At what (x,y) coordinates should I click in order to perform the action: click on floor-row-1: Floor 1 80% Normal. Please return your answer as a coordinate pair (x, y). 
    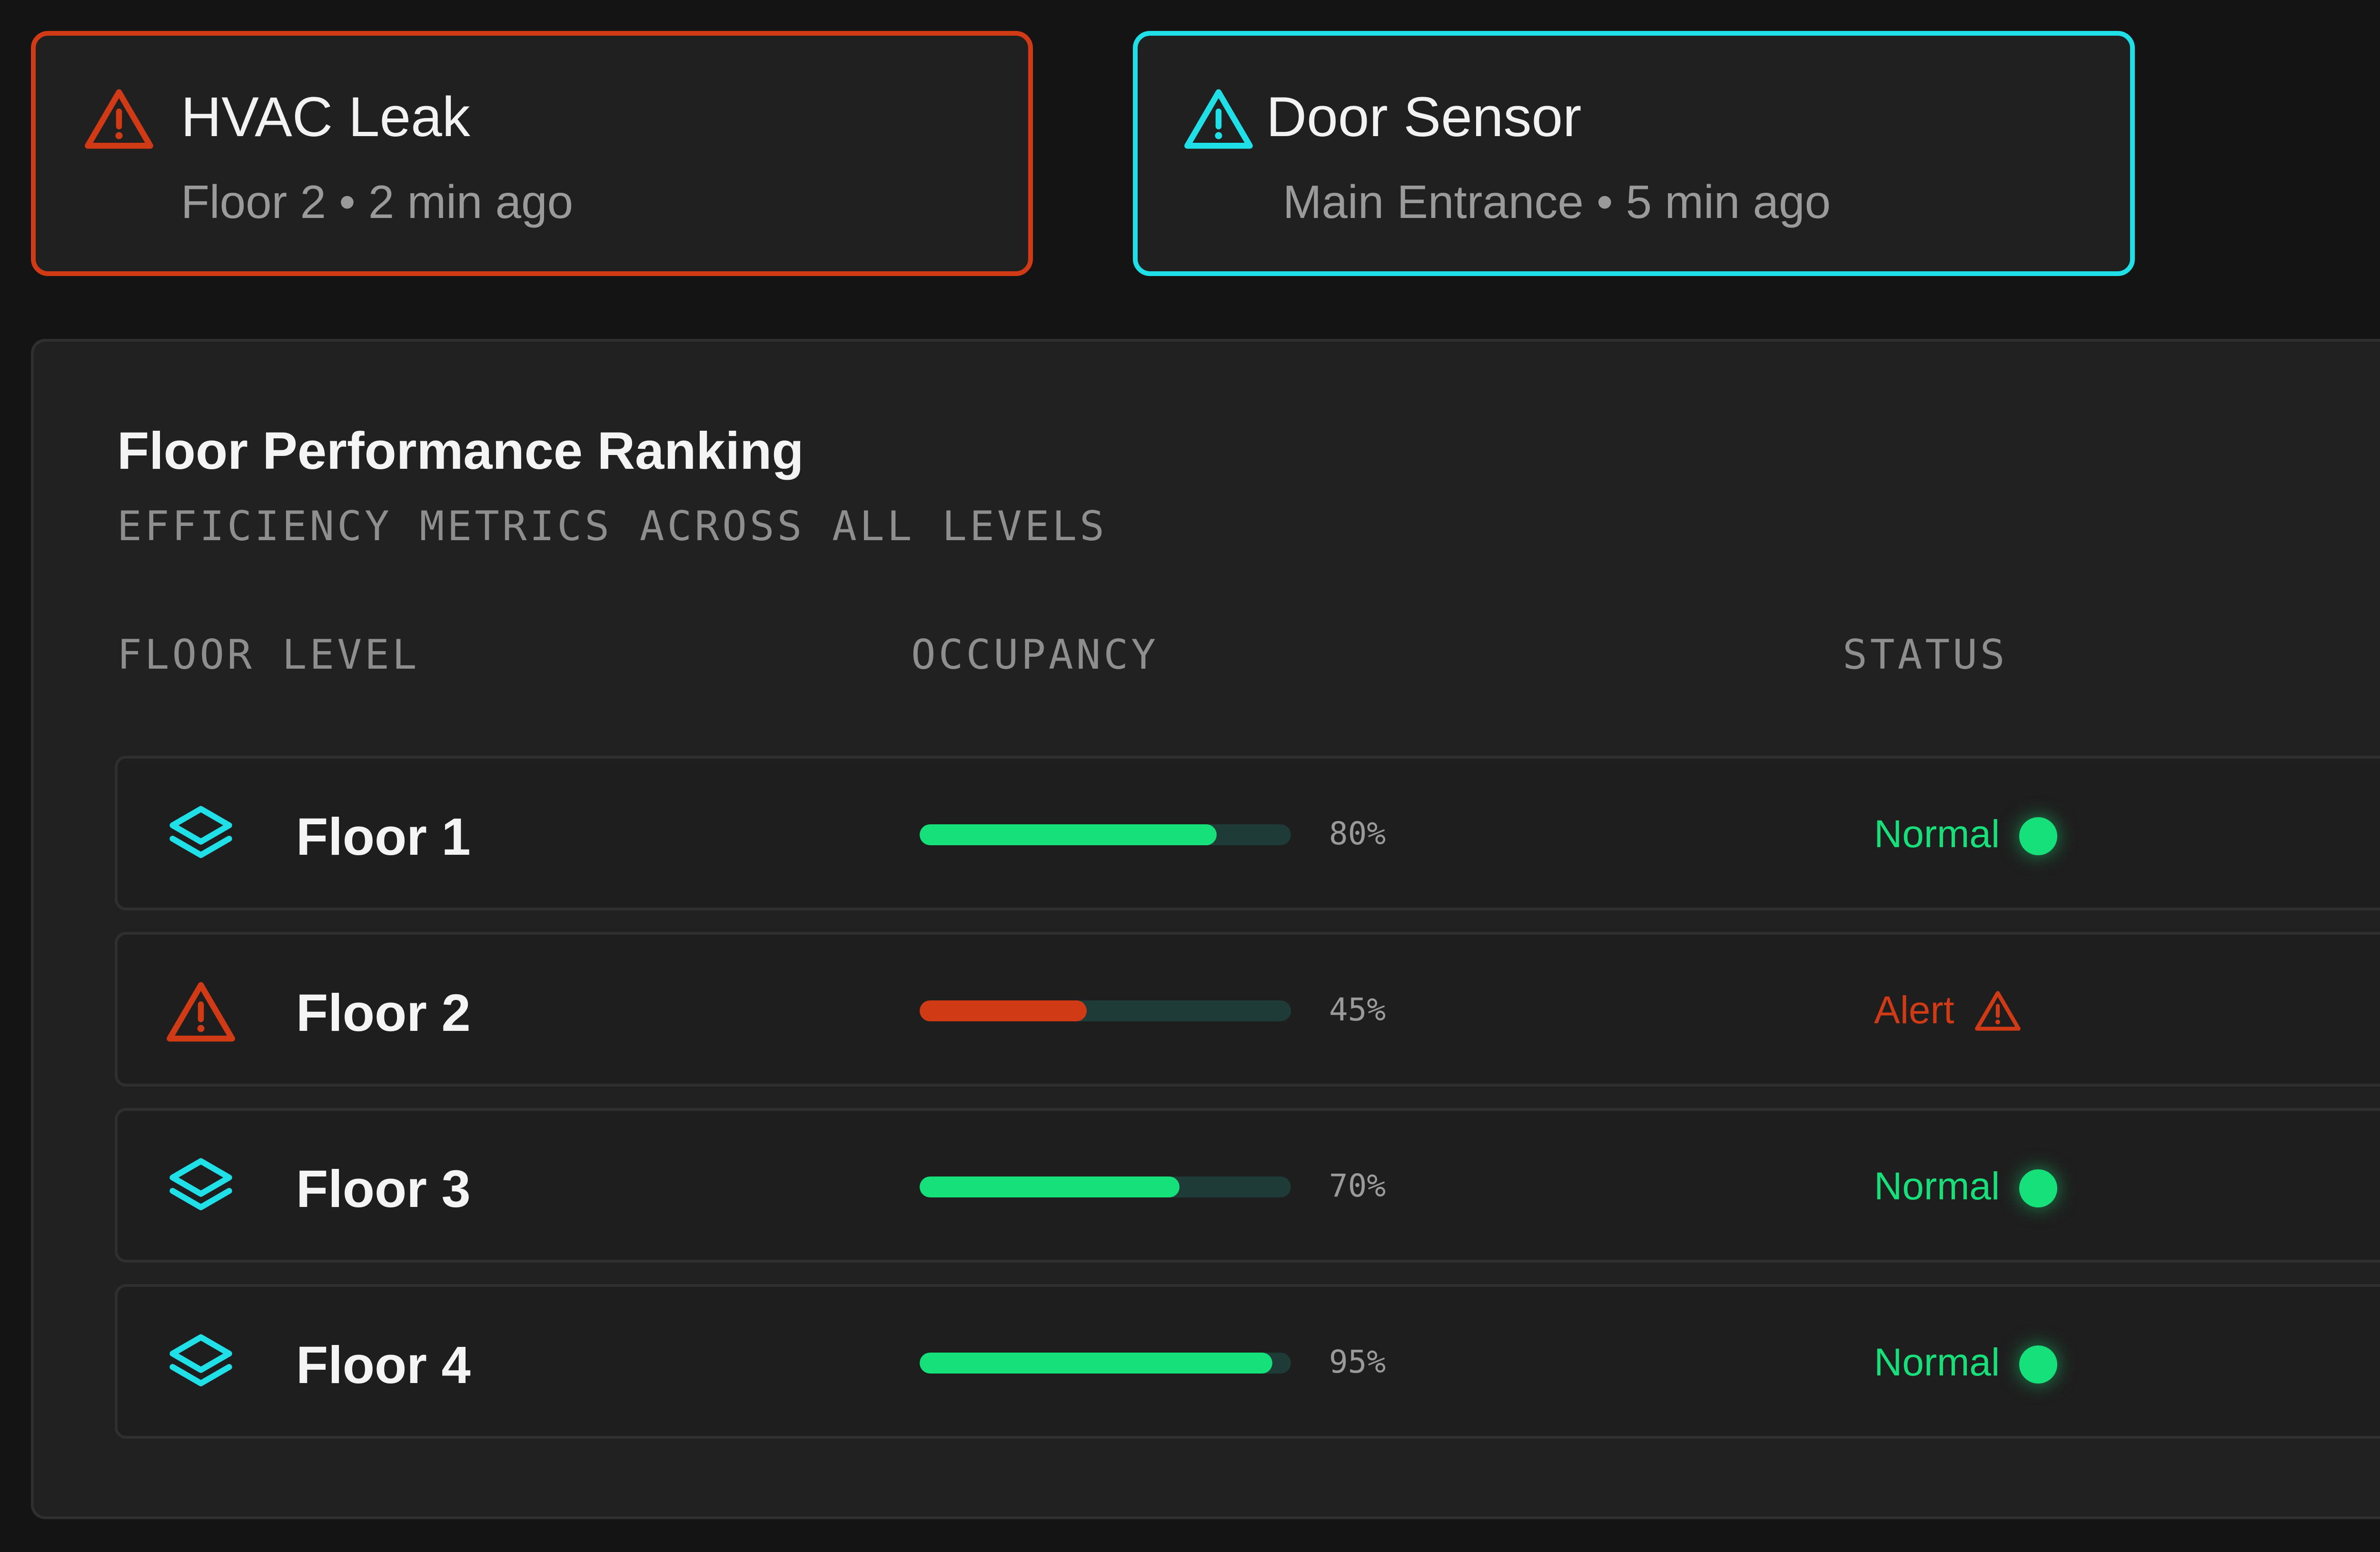
    Looking at the image, I should click on (1247, 833).